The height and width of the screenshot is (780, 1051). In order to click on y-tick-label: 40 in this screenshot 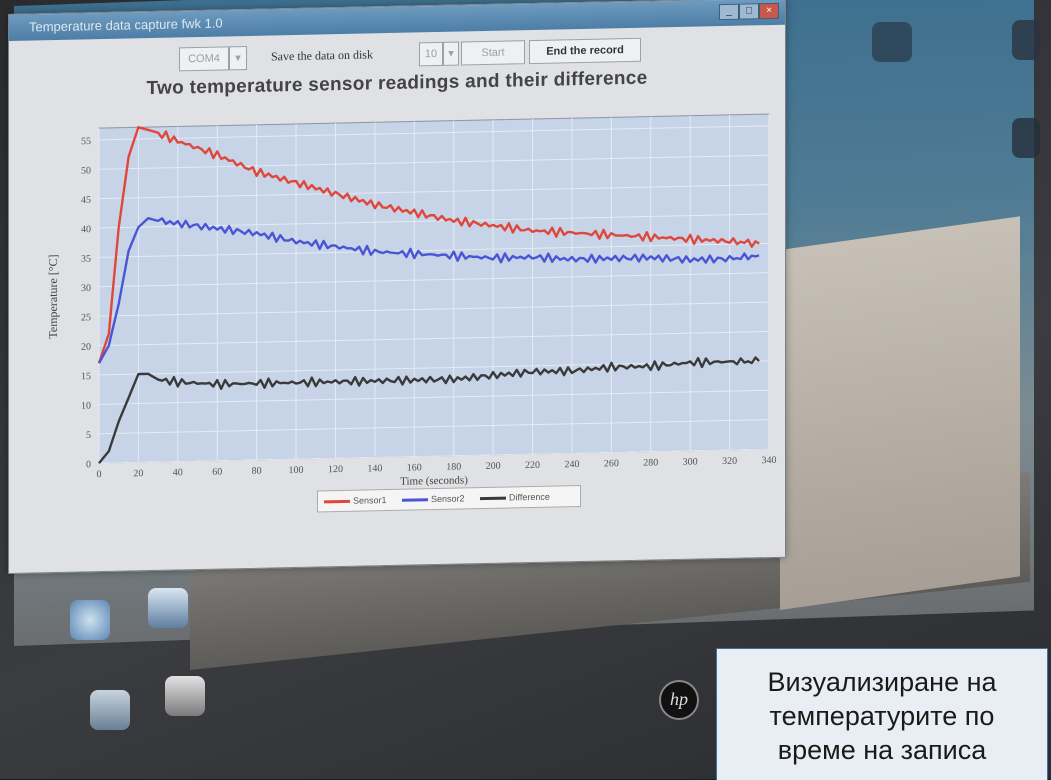, I will do `click(86, 229)`.